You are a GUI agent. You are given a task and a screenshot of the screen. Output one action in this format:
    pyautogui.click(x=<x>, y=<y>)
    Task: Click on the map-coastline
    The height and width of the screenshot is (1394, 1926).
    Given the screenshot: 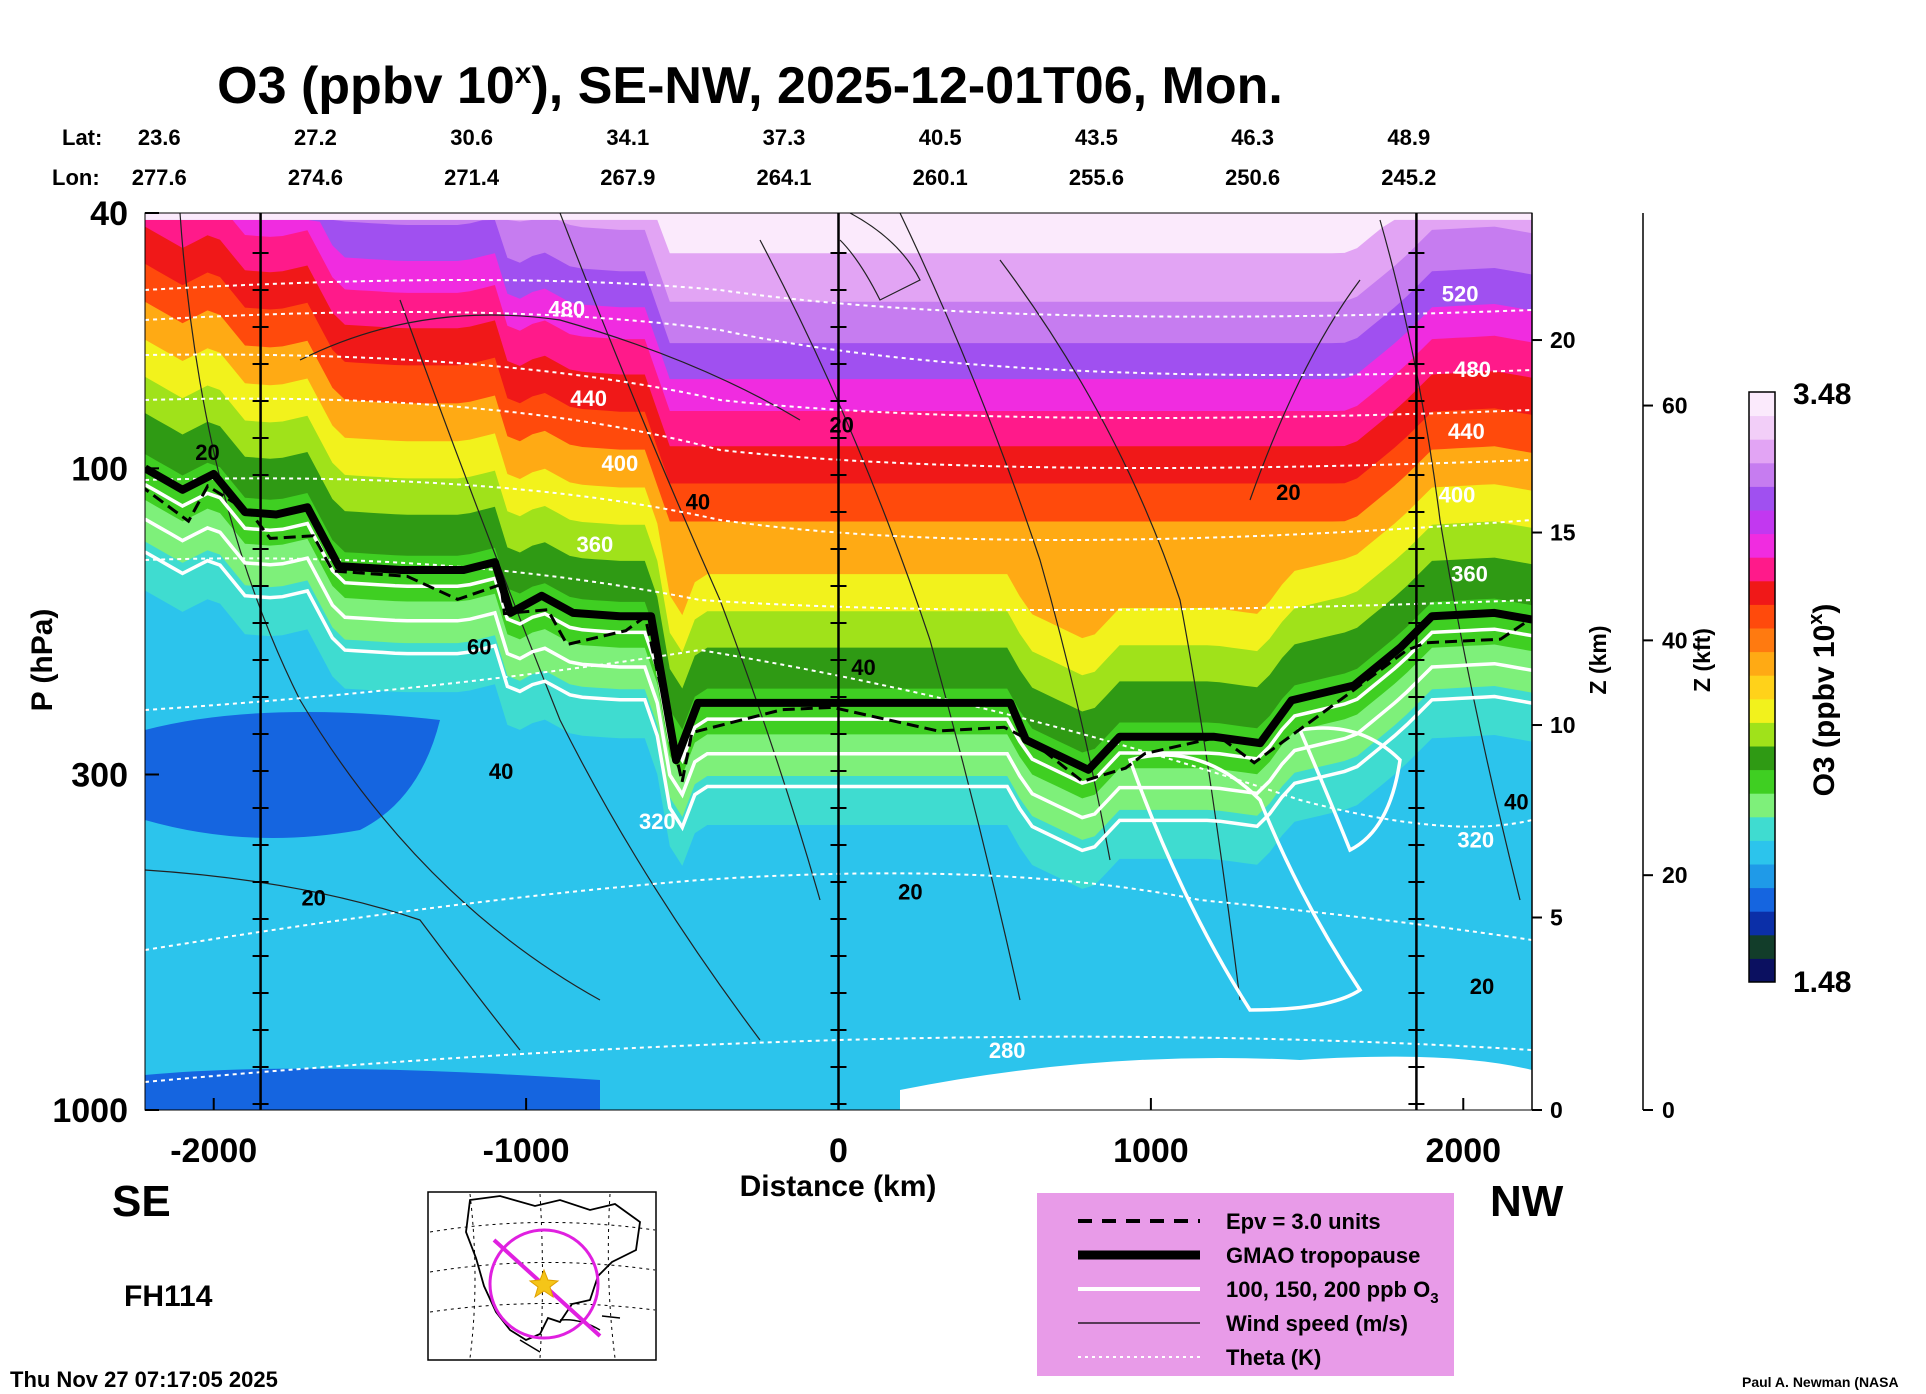 What is the action you would take?
    pyautogui.click(x=553, y=1268)
    